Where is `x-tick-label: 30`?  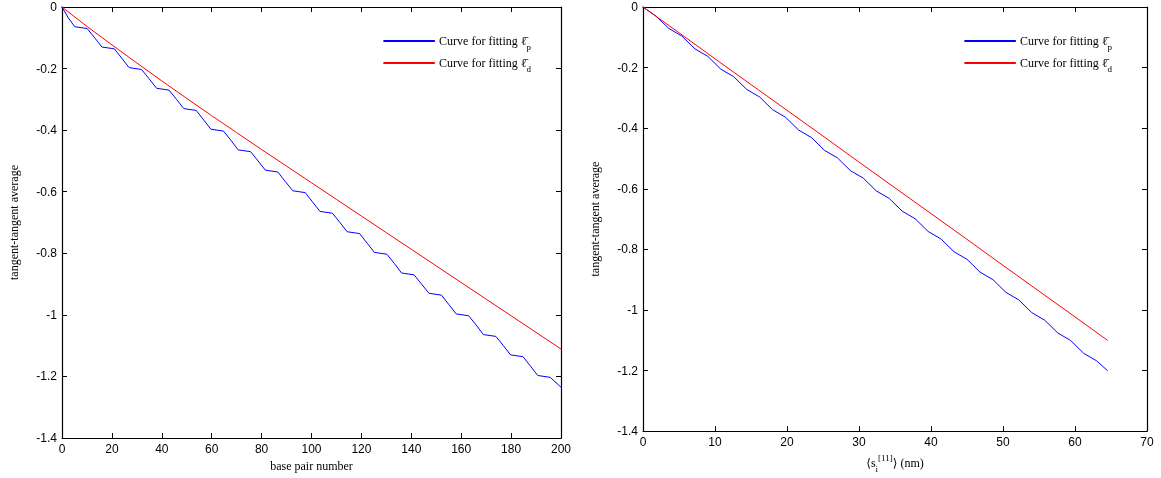
x-tick-label: 30 is located at coordinates (858, 442).